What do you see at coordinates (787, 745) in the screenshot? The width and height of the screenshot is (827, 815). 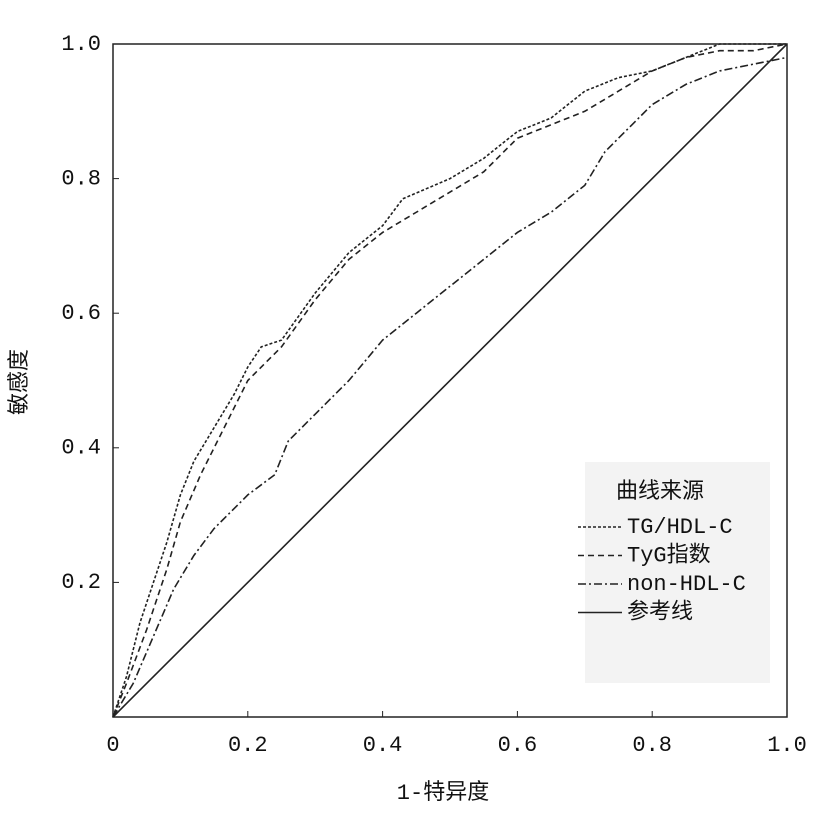 I see `x-tick-label: 1.0` at bounding box center [787, 745].